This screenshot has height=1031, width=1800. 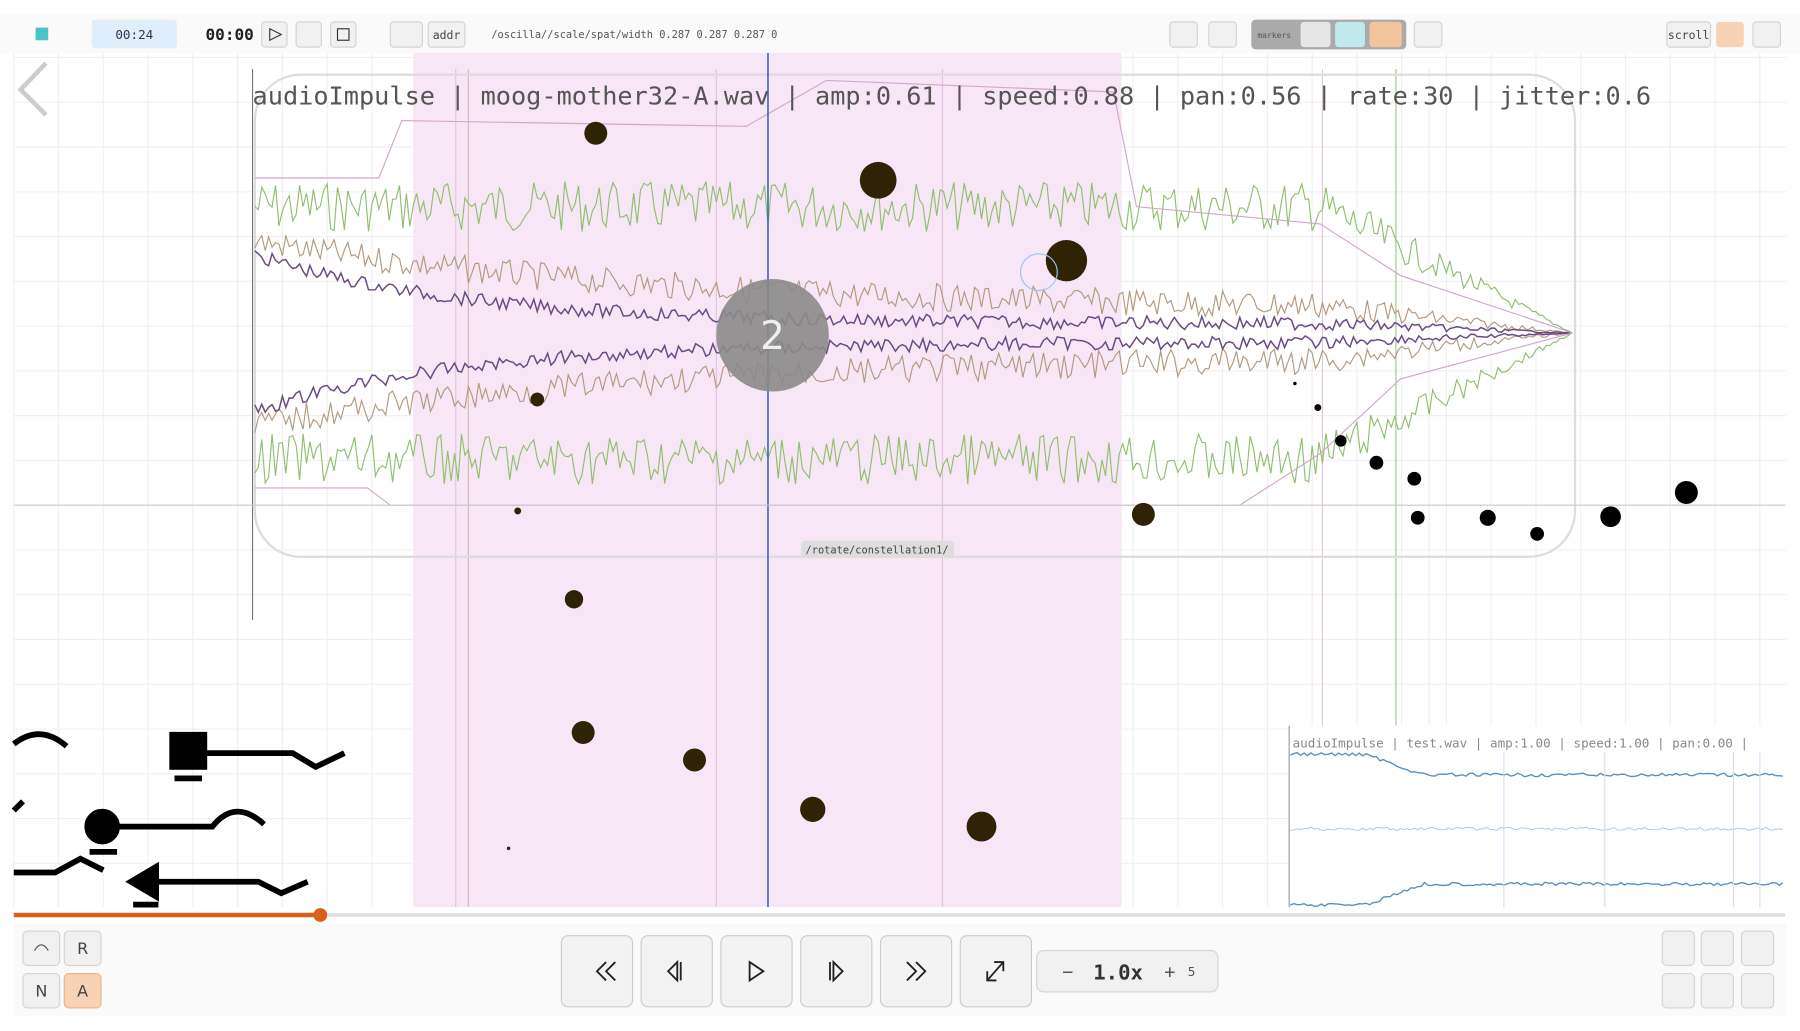 I want to click on marker-heart, so click(x=1385, y=34).